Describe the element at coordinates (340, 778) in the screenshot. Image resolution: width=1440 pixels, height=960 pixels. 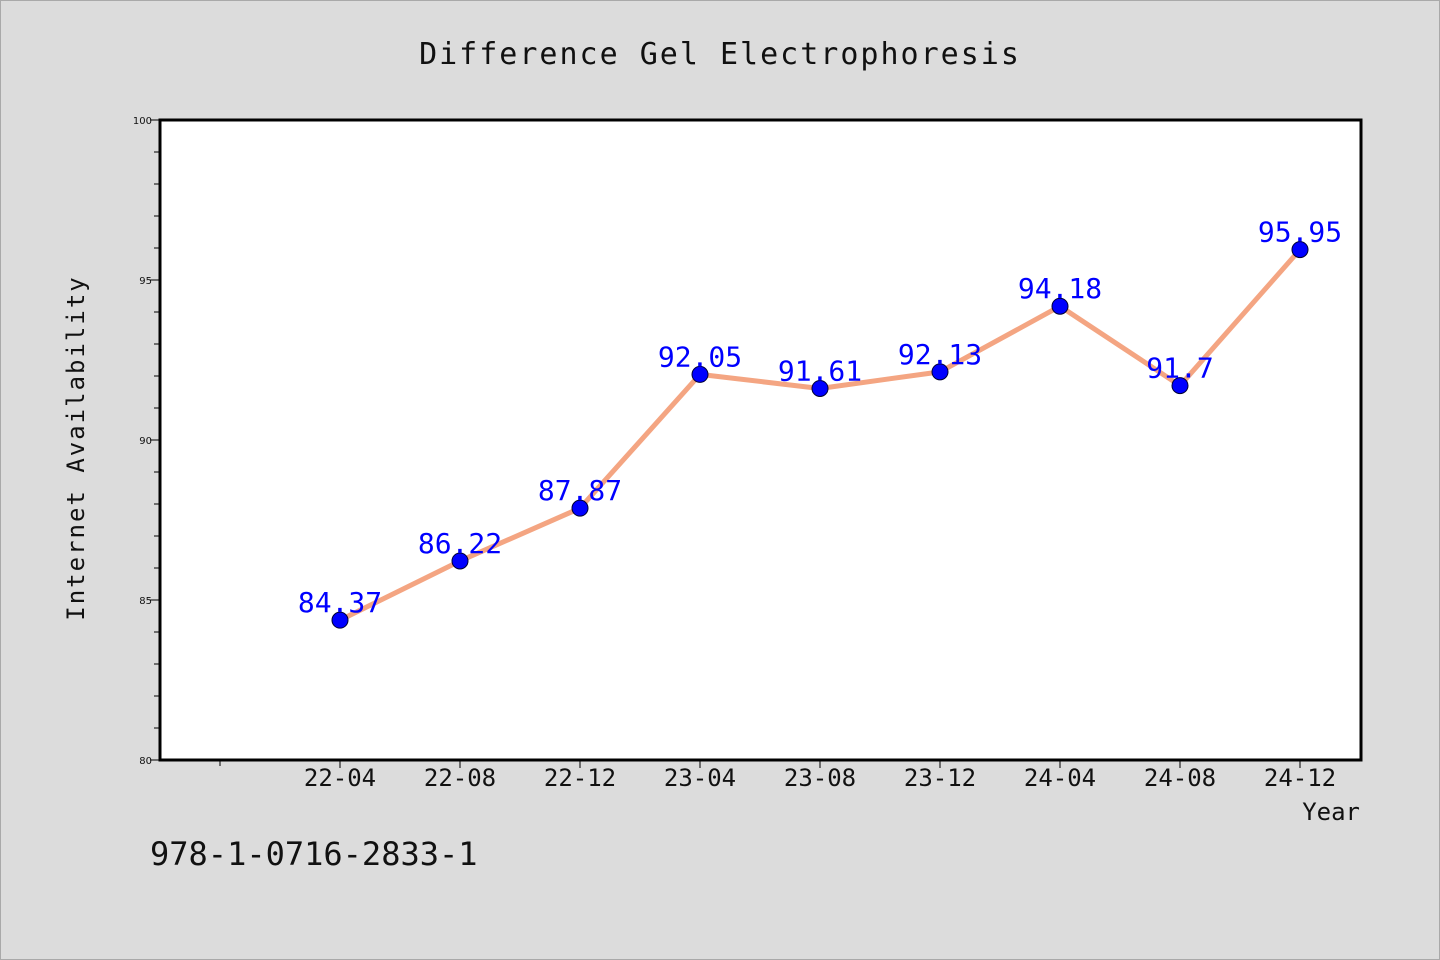
I see `x-tick-label: 22-04` at that location.